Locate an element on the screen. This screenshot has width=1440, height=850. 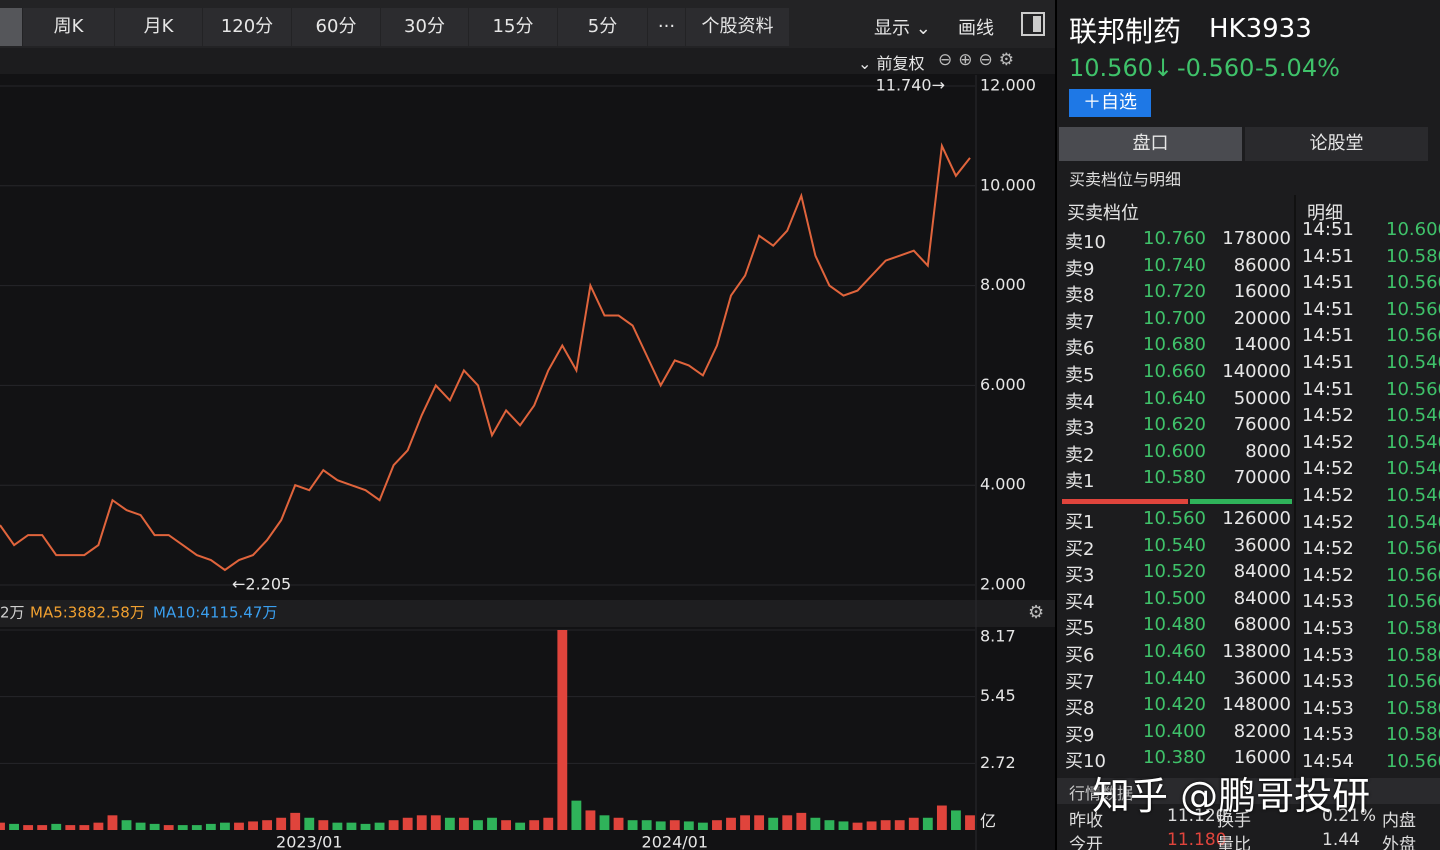
price-change: -0.560 is located at coordinates (1216, 68).